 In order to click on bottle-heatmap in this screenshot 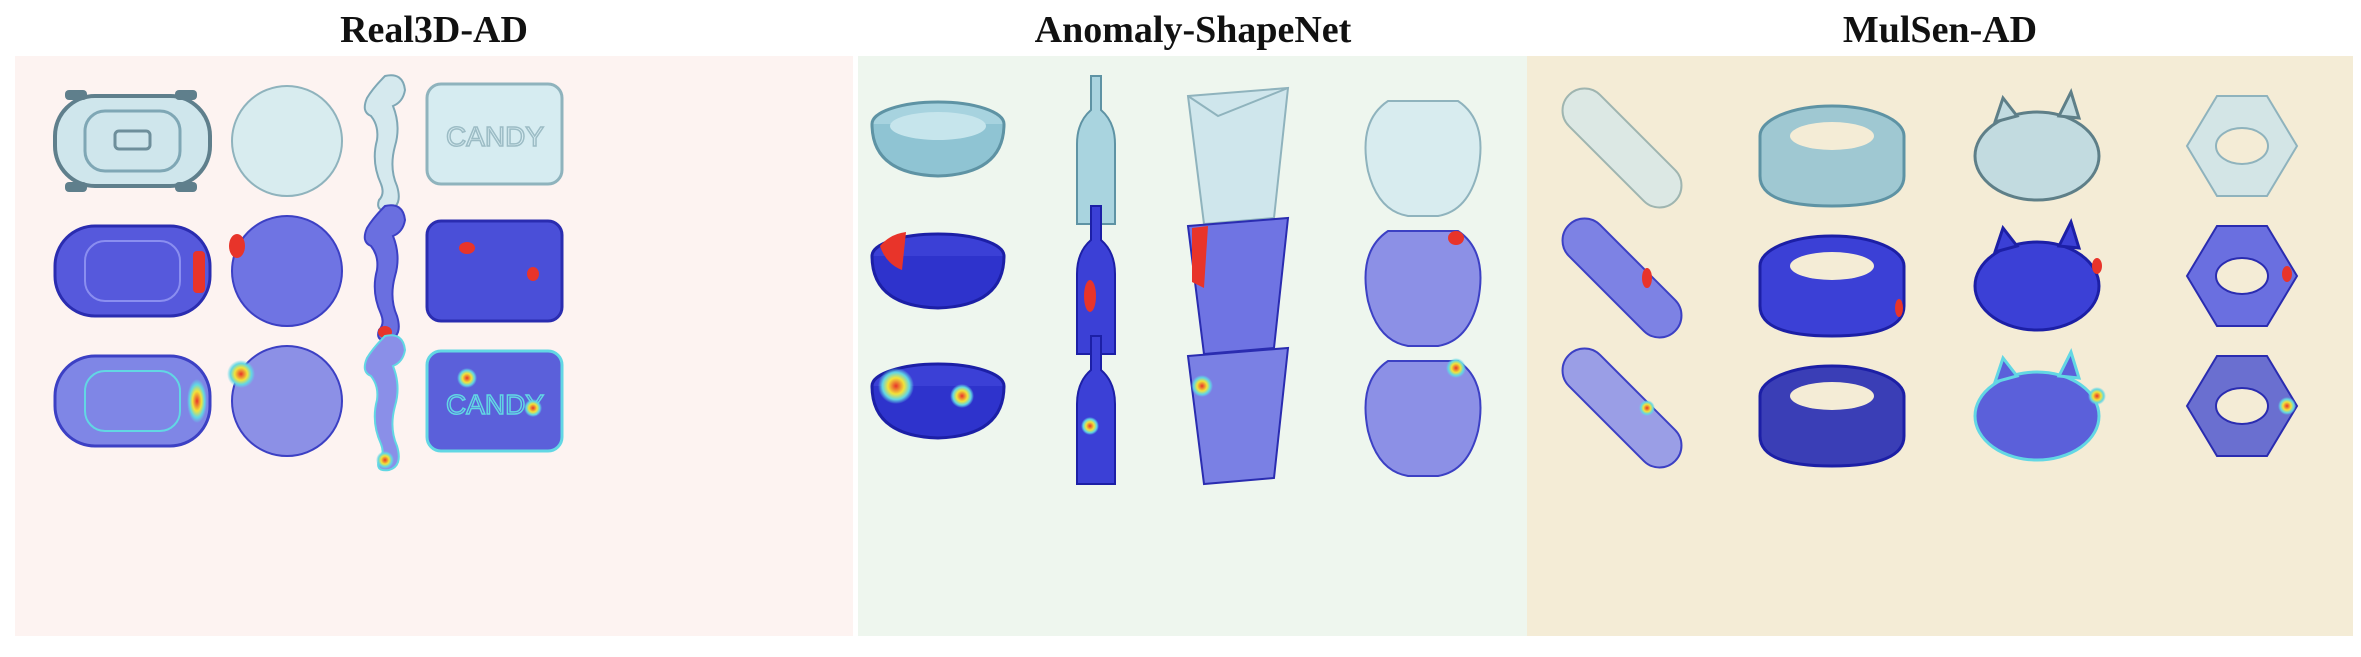, I will do `click(1096, 410)`.